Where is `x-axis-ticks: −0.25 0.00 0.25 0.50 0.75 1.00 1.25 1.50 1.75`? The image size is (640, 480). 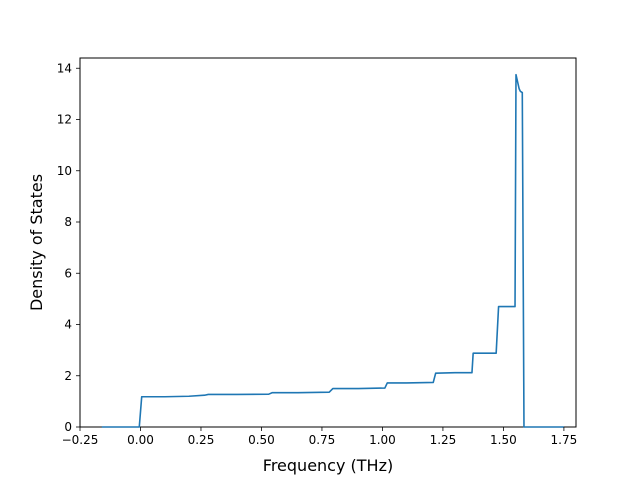
x-axis-ticks: −0.25 0.00 0.25 0.50 0.75 1.00 1.25 1.50 1.75 is located at coordinates (320, 437).